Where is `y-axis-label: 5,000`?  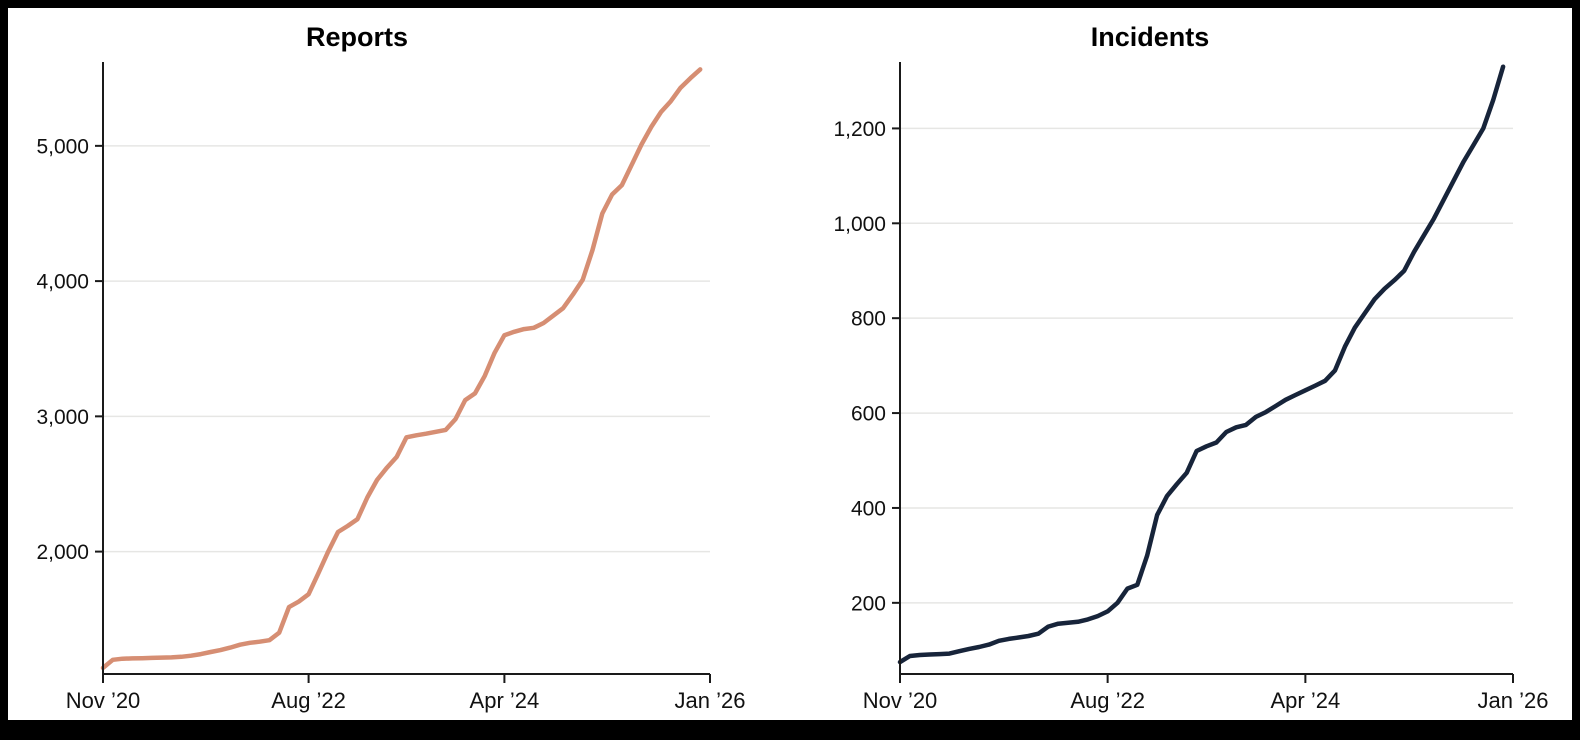 y-axis-label: 5,000 is located at coordinates (62, 146).